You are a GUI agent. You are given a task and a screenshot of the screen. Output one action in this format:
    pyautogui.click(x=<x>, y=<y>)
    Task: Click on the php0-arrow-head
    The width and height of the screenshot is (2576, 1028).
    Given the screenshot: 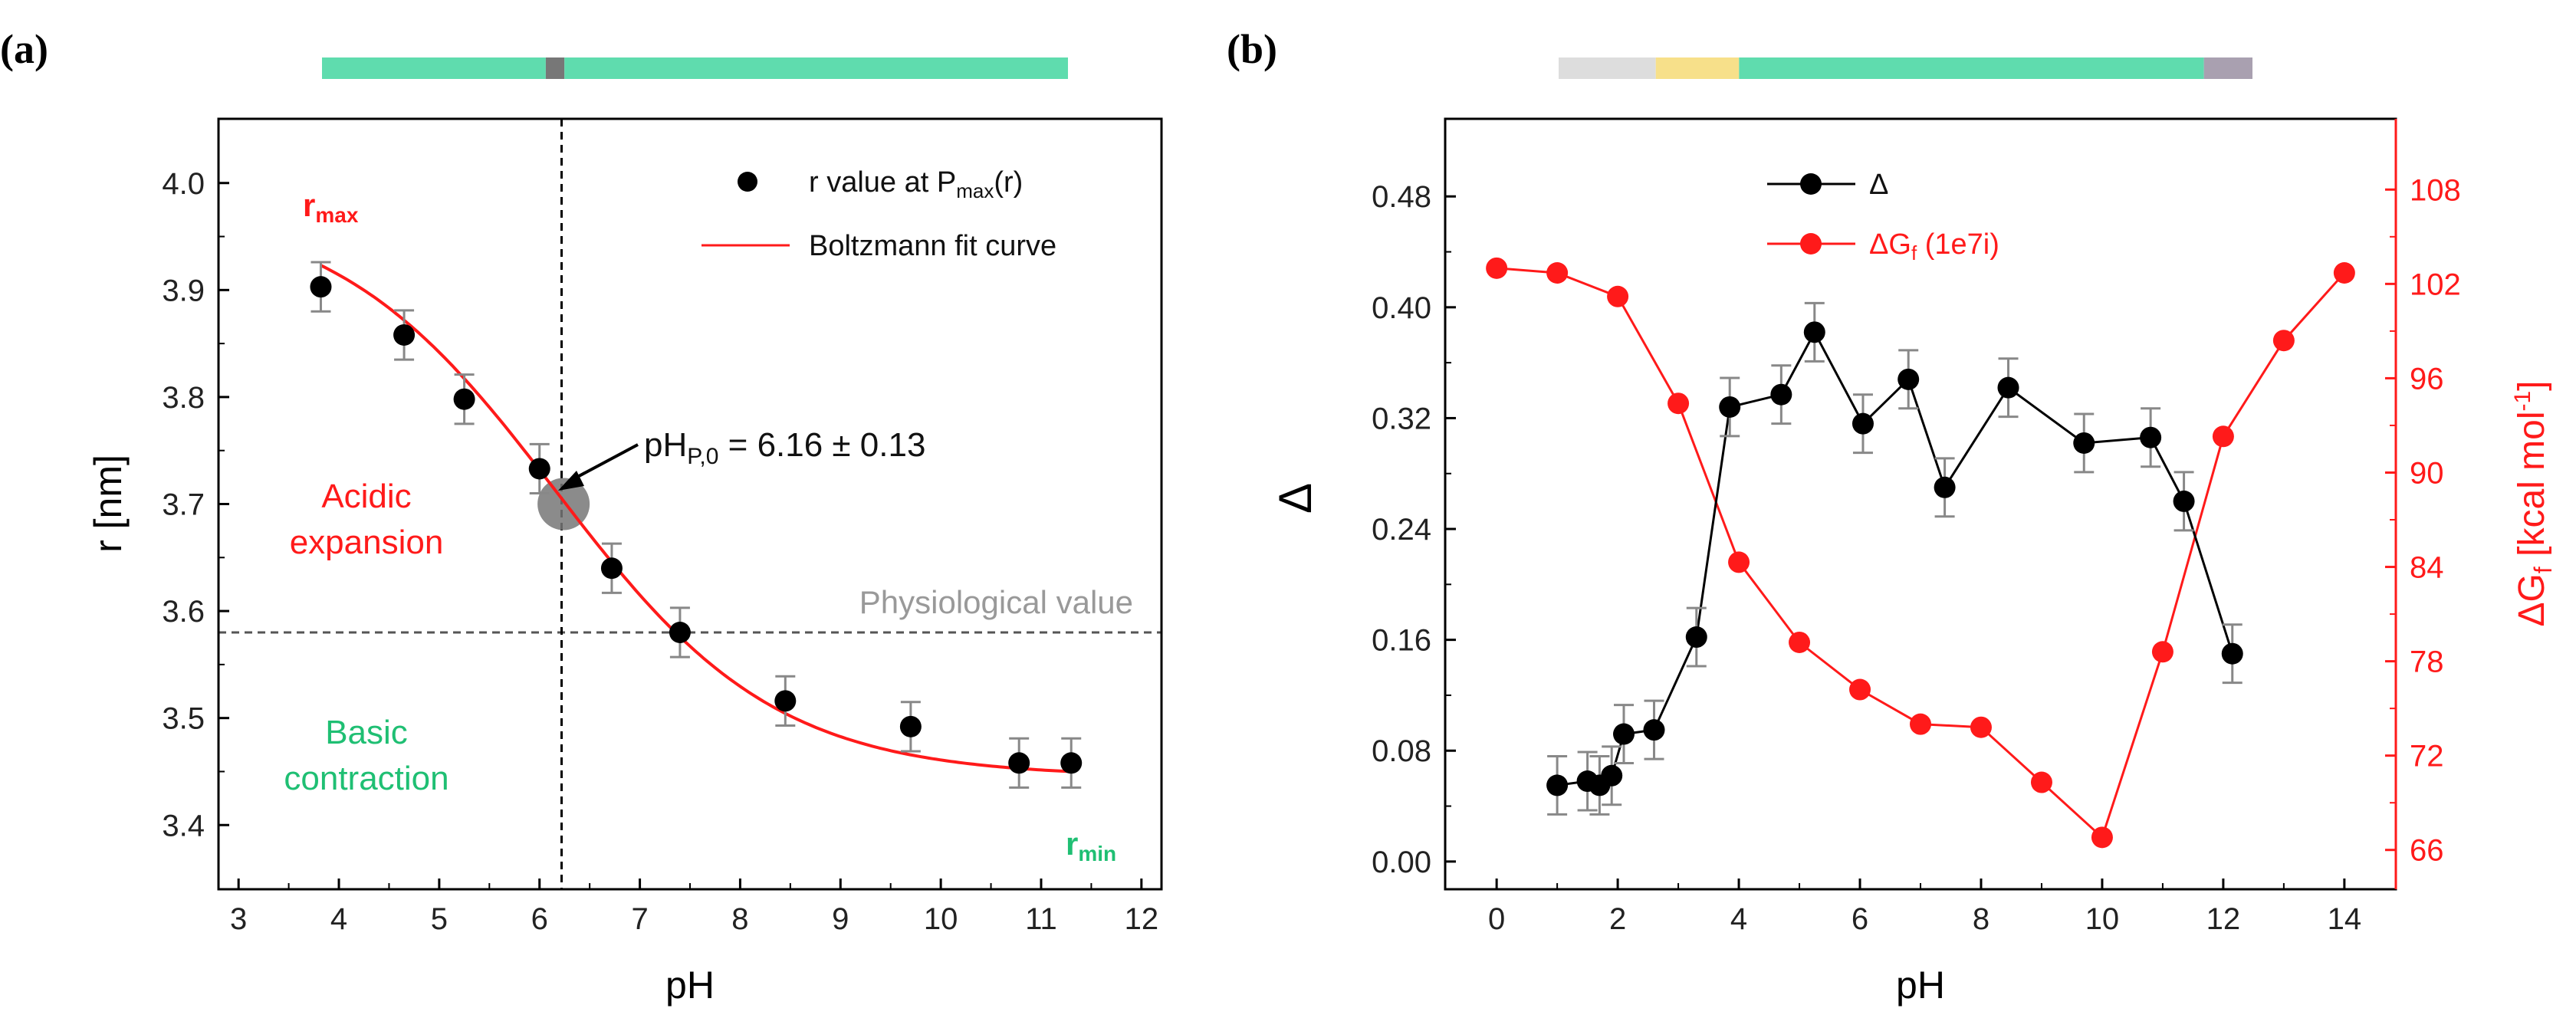 What is the action you would take?
    pyautogui.click(x=571, y=481)
    